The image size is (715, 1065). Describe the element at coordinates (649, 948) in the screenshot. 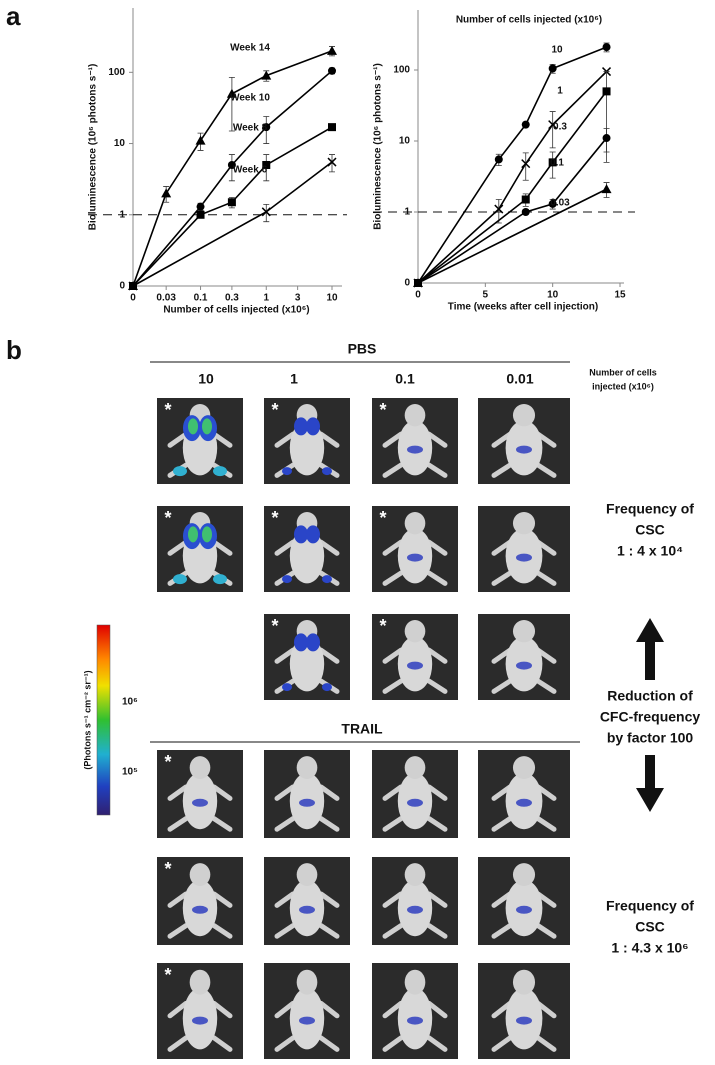

I see `annotation: 1 : 4.3 x 10⁶` at that location.